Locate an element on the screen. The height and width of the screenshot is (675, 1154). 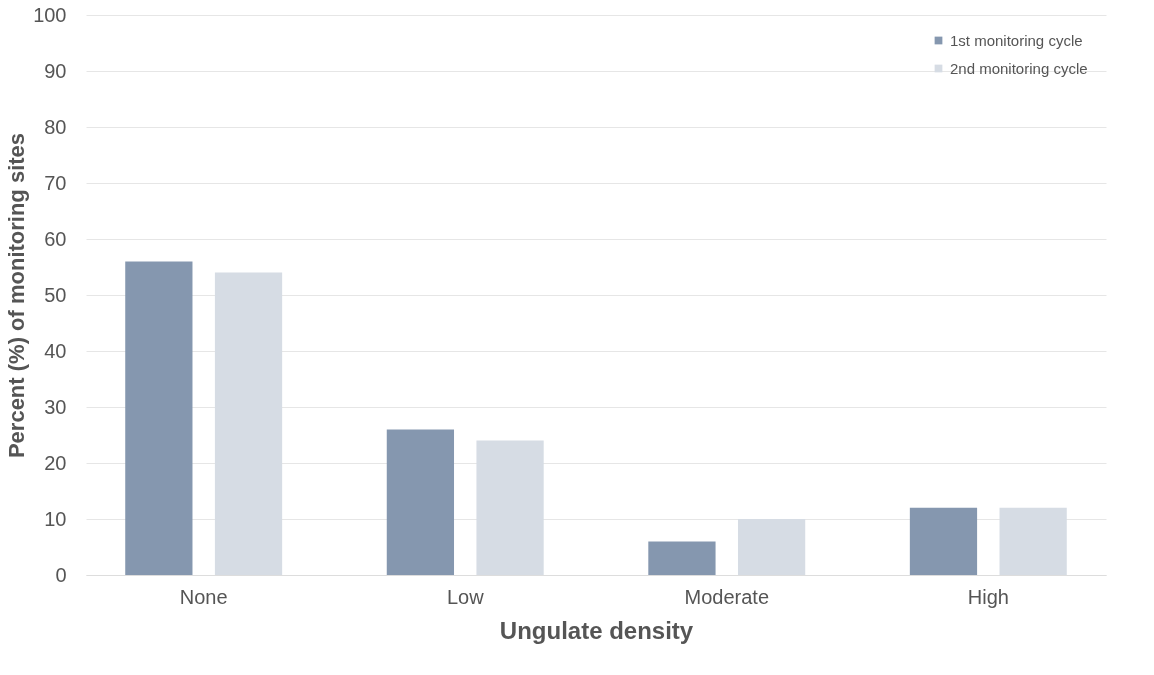
x-tick-label: Moderate is located at coordinates (727, 596).